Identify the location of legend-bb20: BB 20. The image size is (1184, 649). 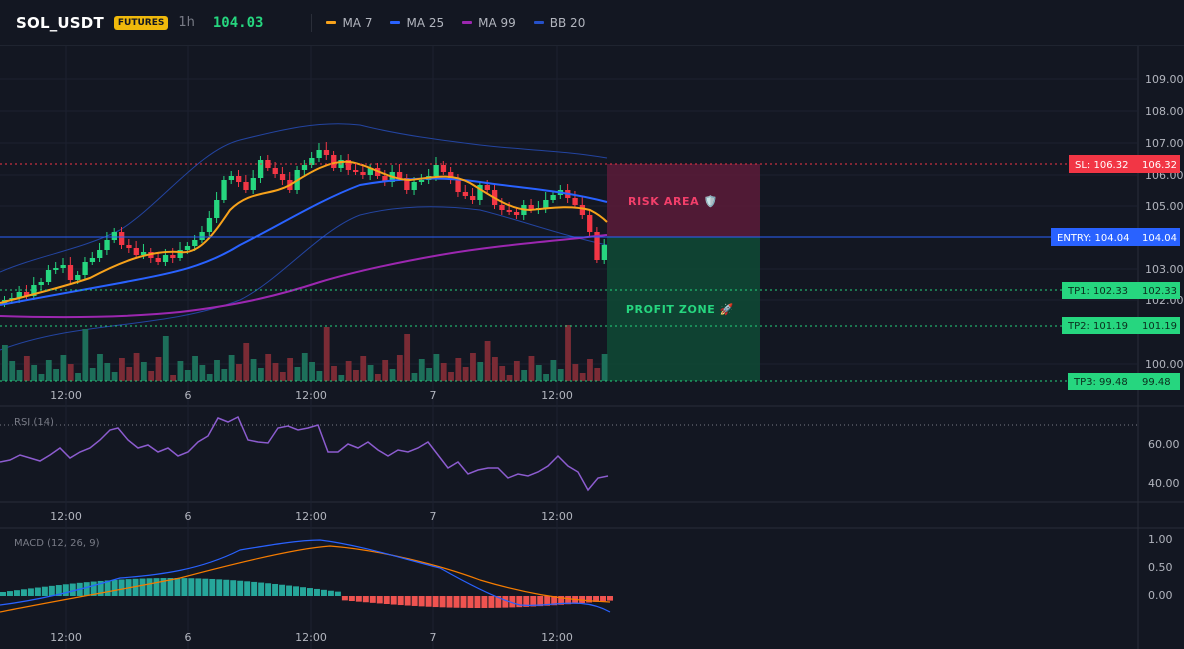
(559, 22).